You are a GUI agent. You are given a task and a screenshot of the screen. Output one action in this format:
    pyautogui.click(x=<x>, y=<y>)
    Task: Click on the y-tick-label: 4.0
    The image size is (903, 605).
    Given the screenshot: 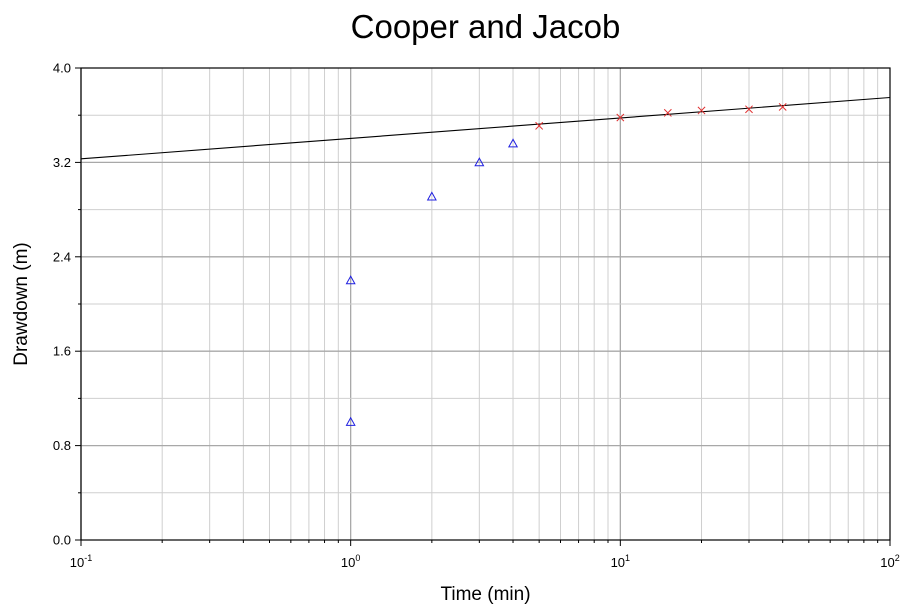 What is the action you would take?
    pyautogui.click(x=62, y=68)
    